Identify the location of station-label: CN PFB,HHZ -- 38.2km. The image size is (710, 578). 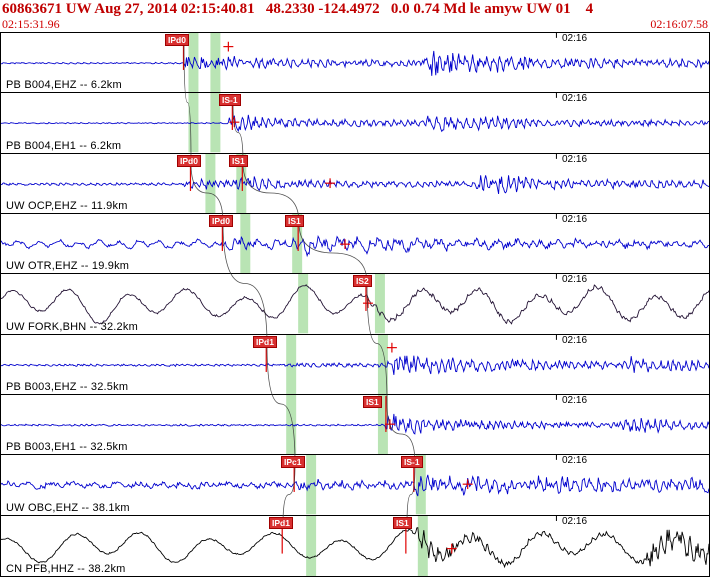
(66, 568).